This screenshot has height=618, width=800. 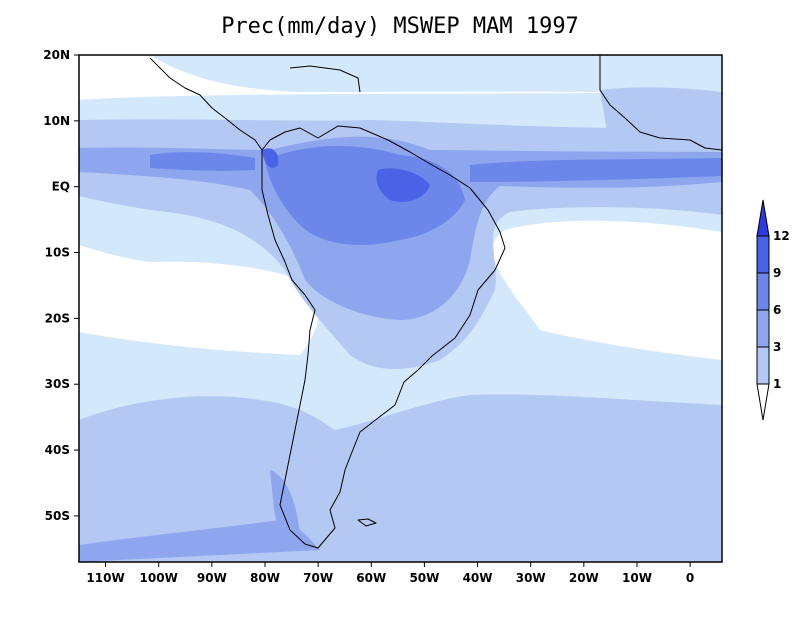 What do you see at coordinates (371, 578) in the screenshot?
I see `lon-tick-label: 60W` at bounding box center [371, 578].